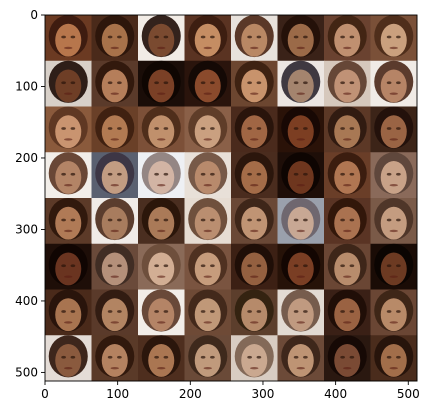 The width and height of the screenshot is (430, 418). Describe the element at coordinates (26, 158) in the screenshot. I see `y-tick-label: 200` at that location.